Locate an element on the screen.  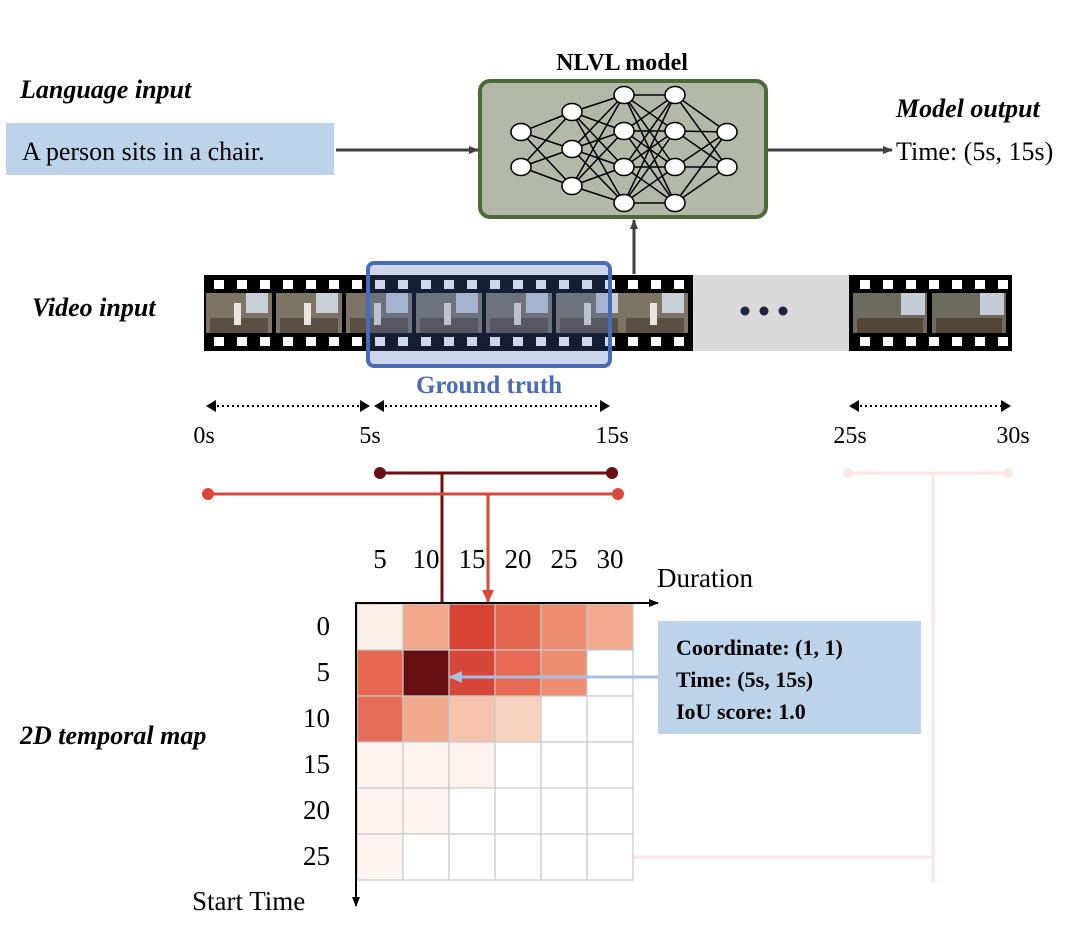
temporal-map-label: 2D temporal map is located at coordinates (112, 735).